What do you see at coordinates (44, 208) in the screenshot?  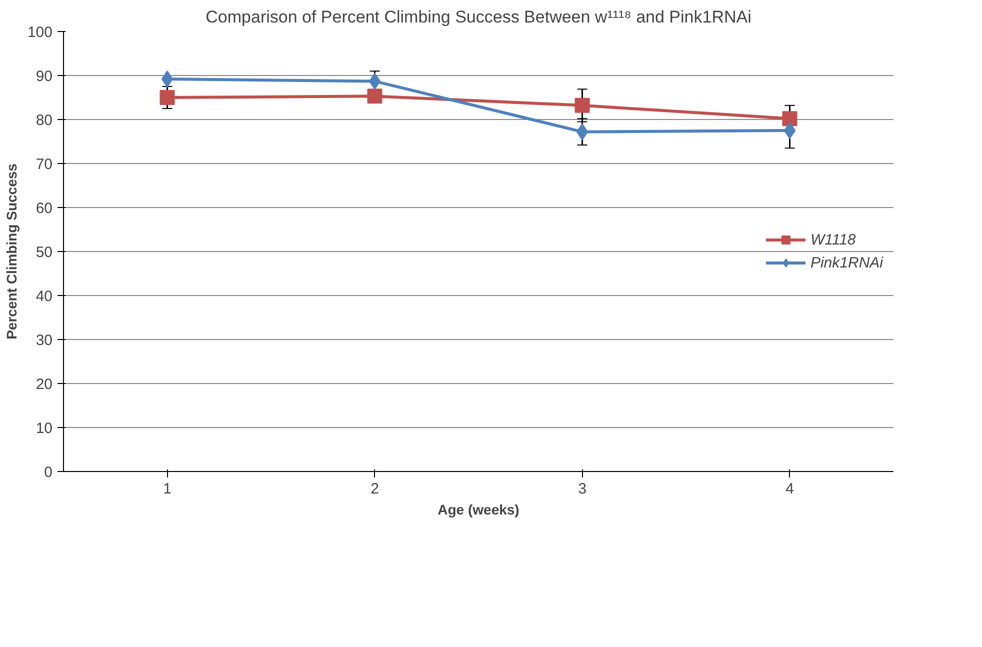 I see `y-tick-label: 60` at bounding box center [44, 208].